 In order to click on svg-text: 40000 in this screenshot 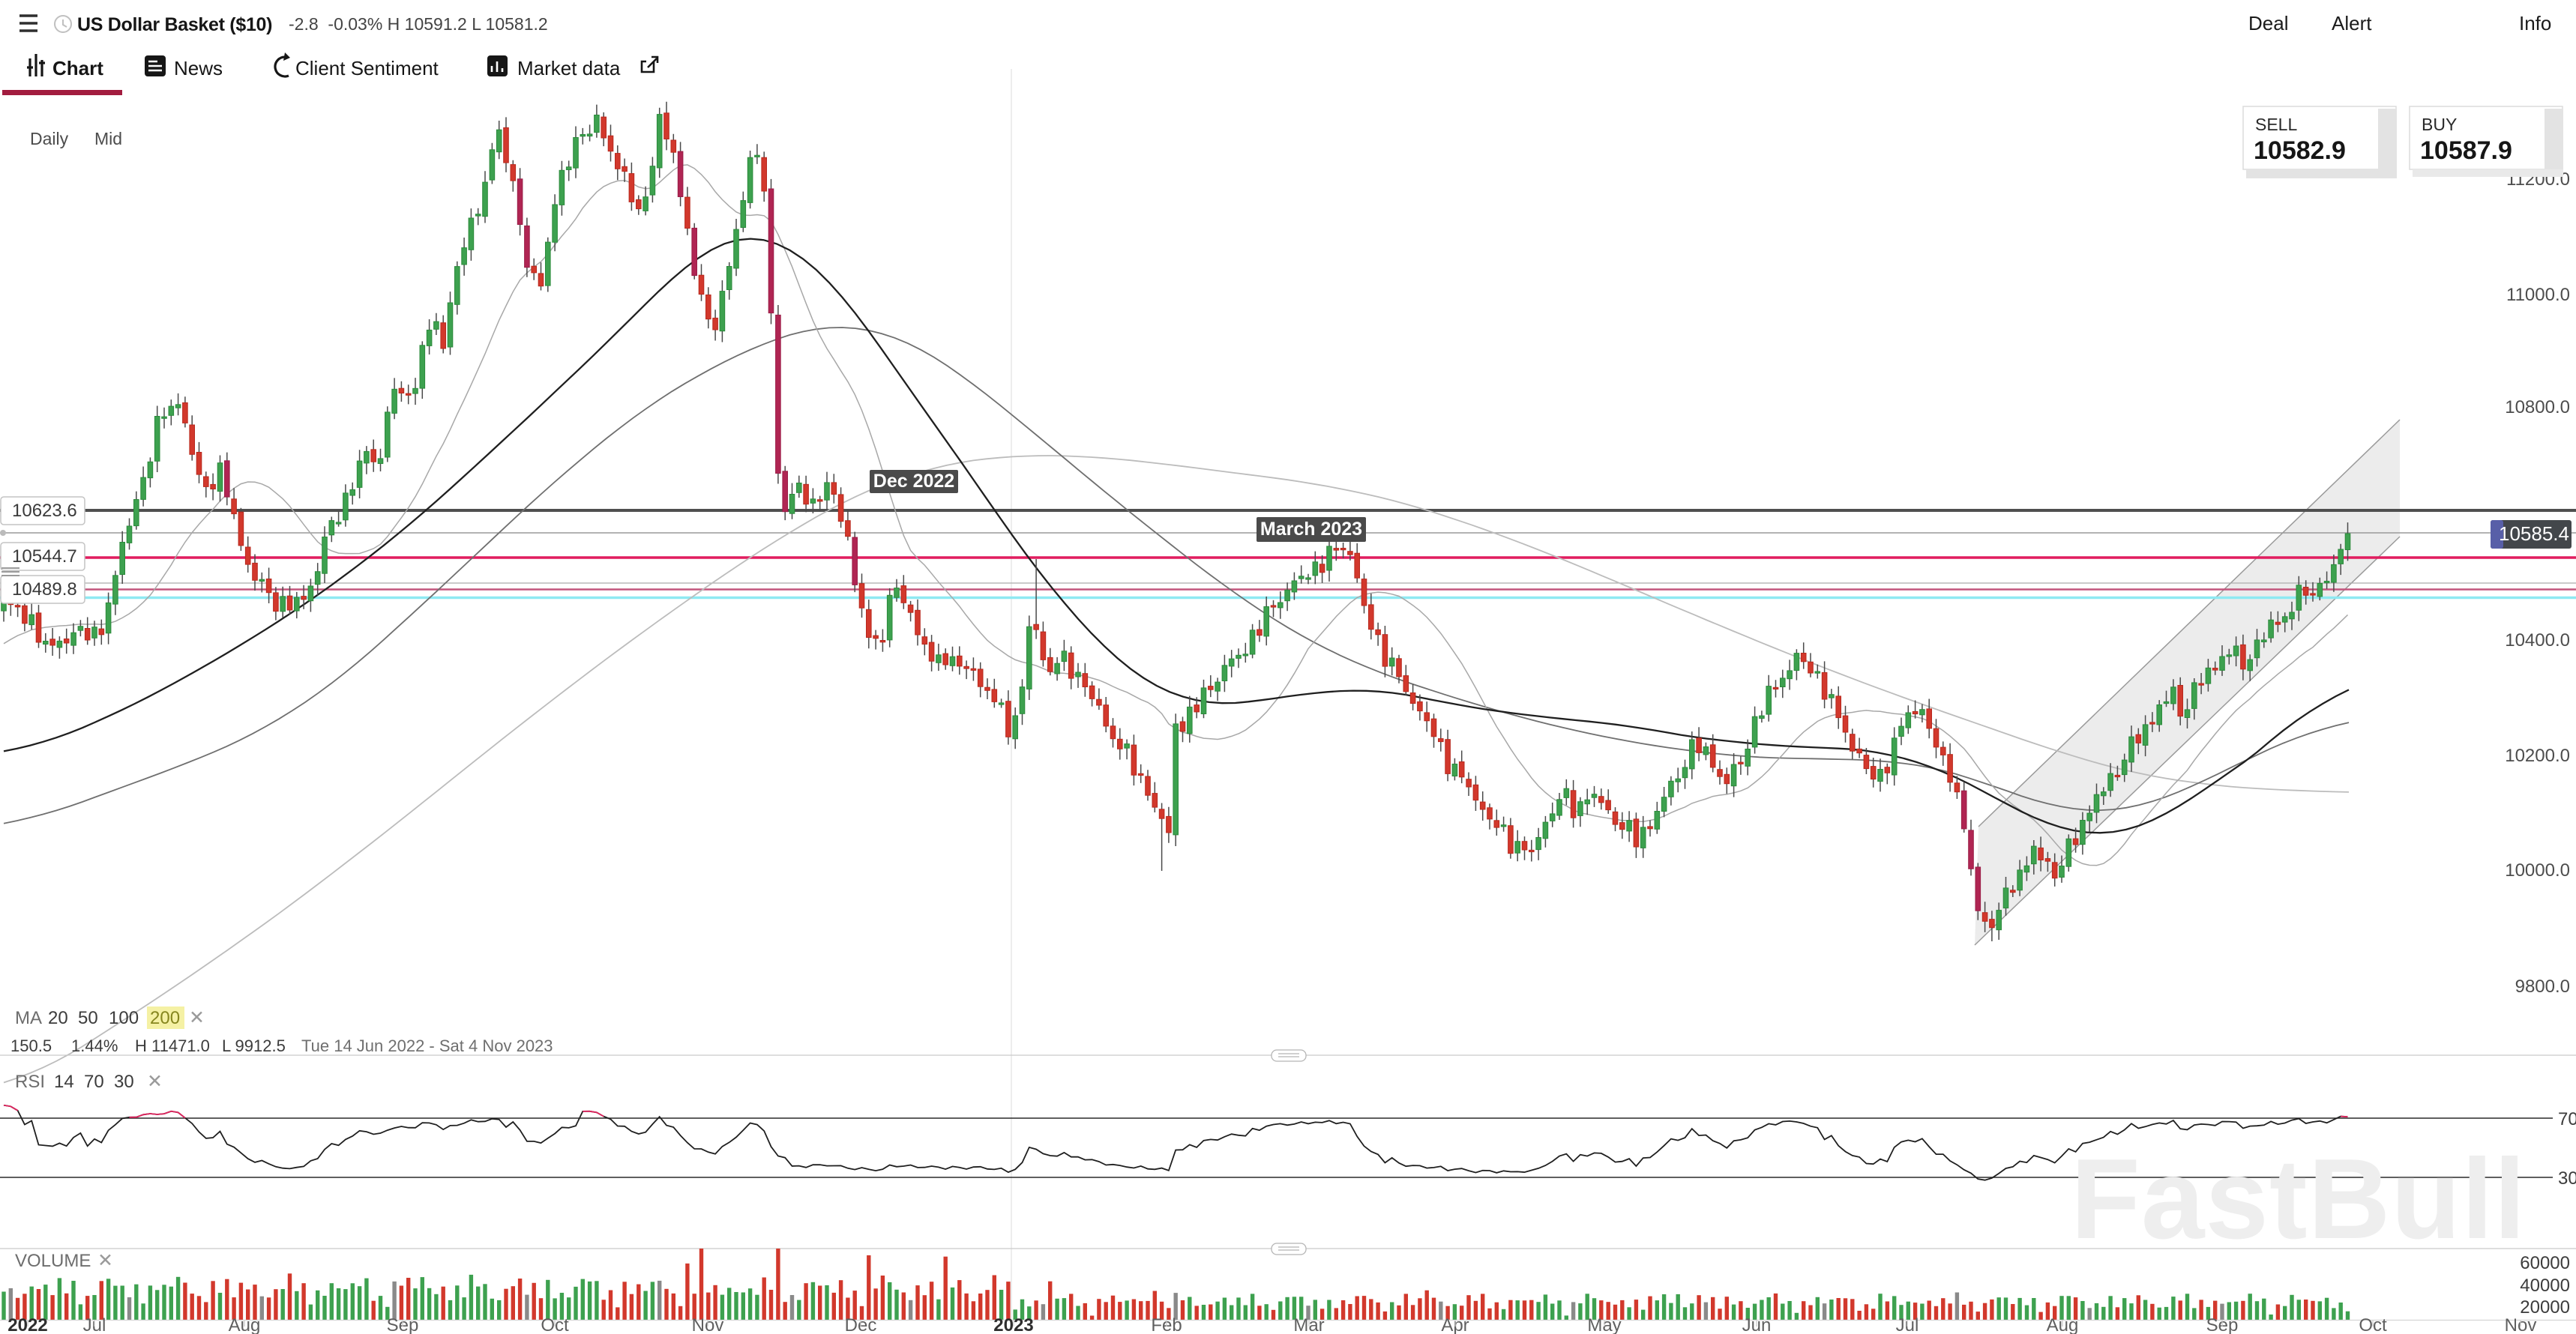, I will do `click(2545, 1286)`.